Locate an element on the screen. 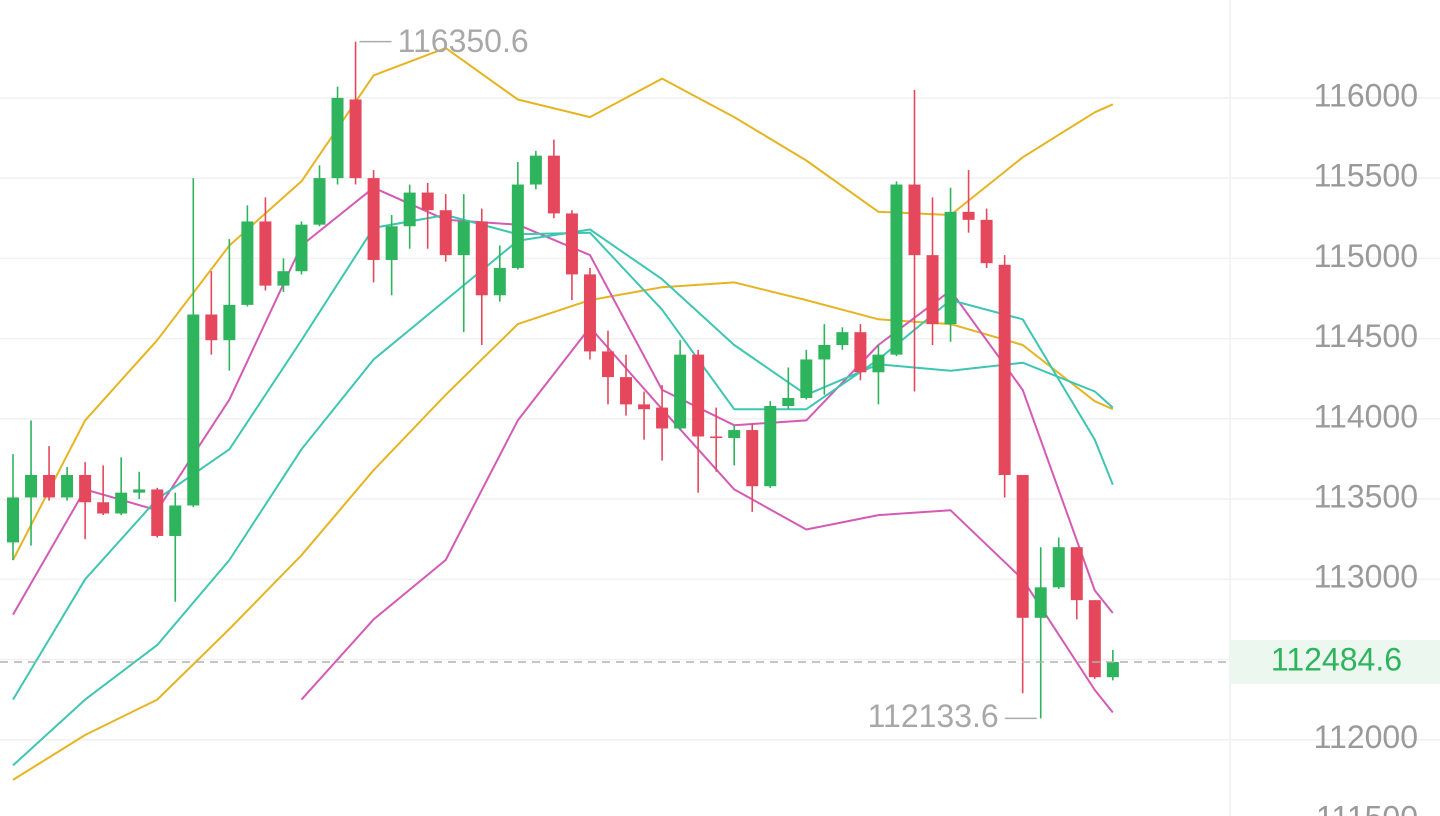 The image size is (1440, 816). y-tick-label: 114500 is located at coordinates (1366, 336).